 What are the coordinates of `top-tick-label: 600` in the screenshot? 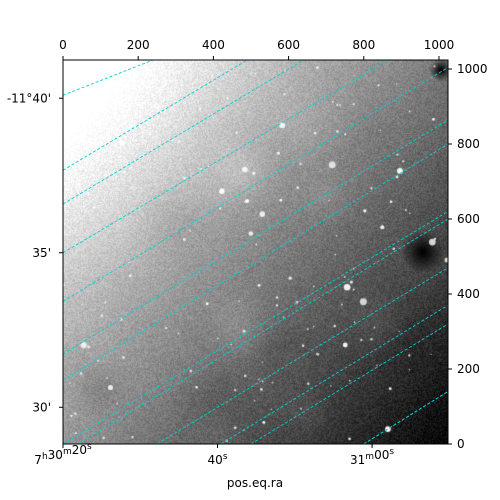 It's located at (288, 45).